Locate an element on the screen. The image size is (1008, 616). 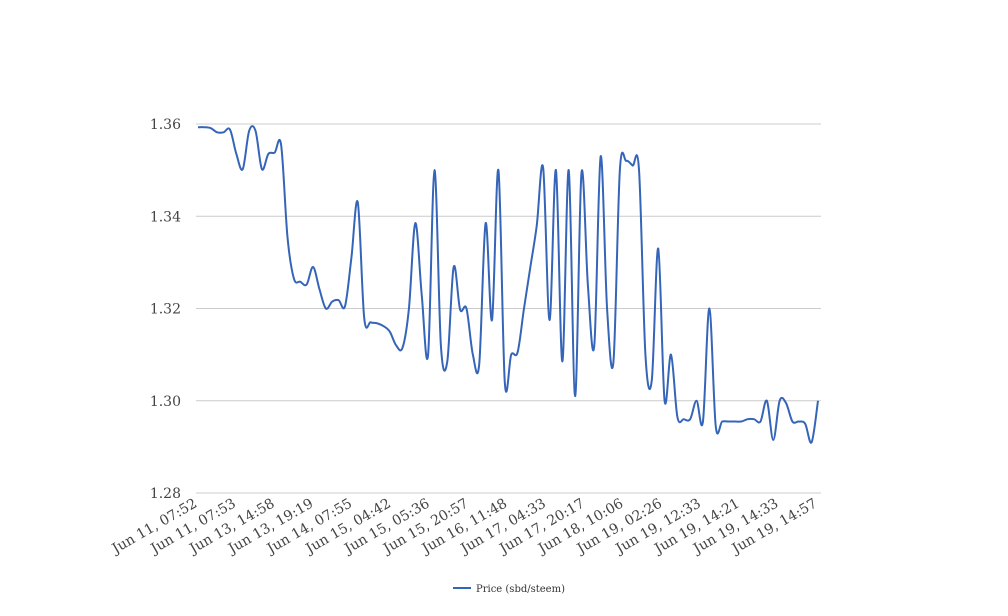
legend-label: Price (sbd/steem) is located at coordinates (520, 589).